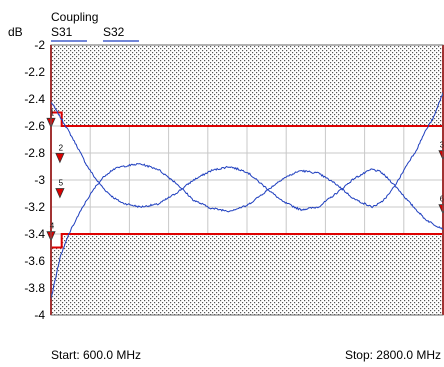  I want to click on marker-2: 2, so click(60, 153).